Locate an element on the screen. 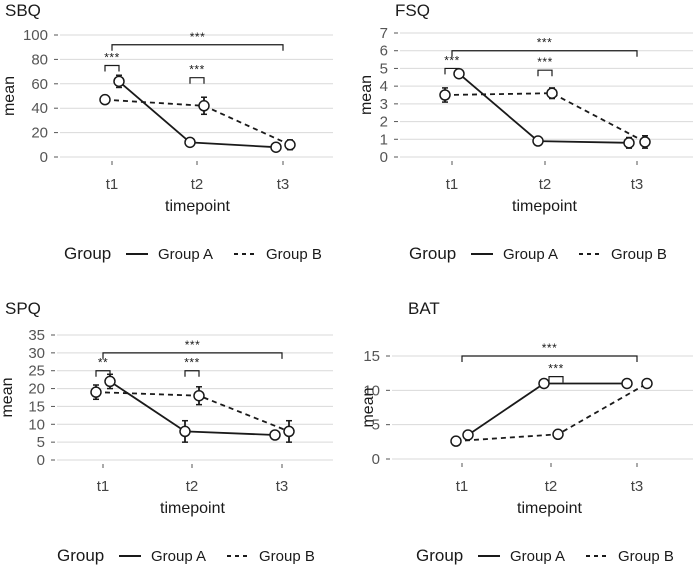  y-tick-label: 3 is located at coordinates (384, 104).